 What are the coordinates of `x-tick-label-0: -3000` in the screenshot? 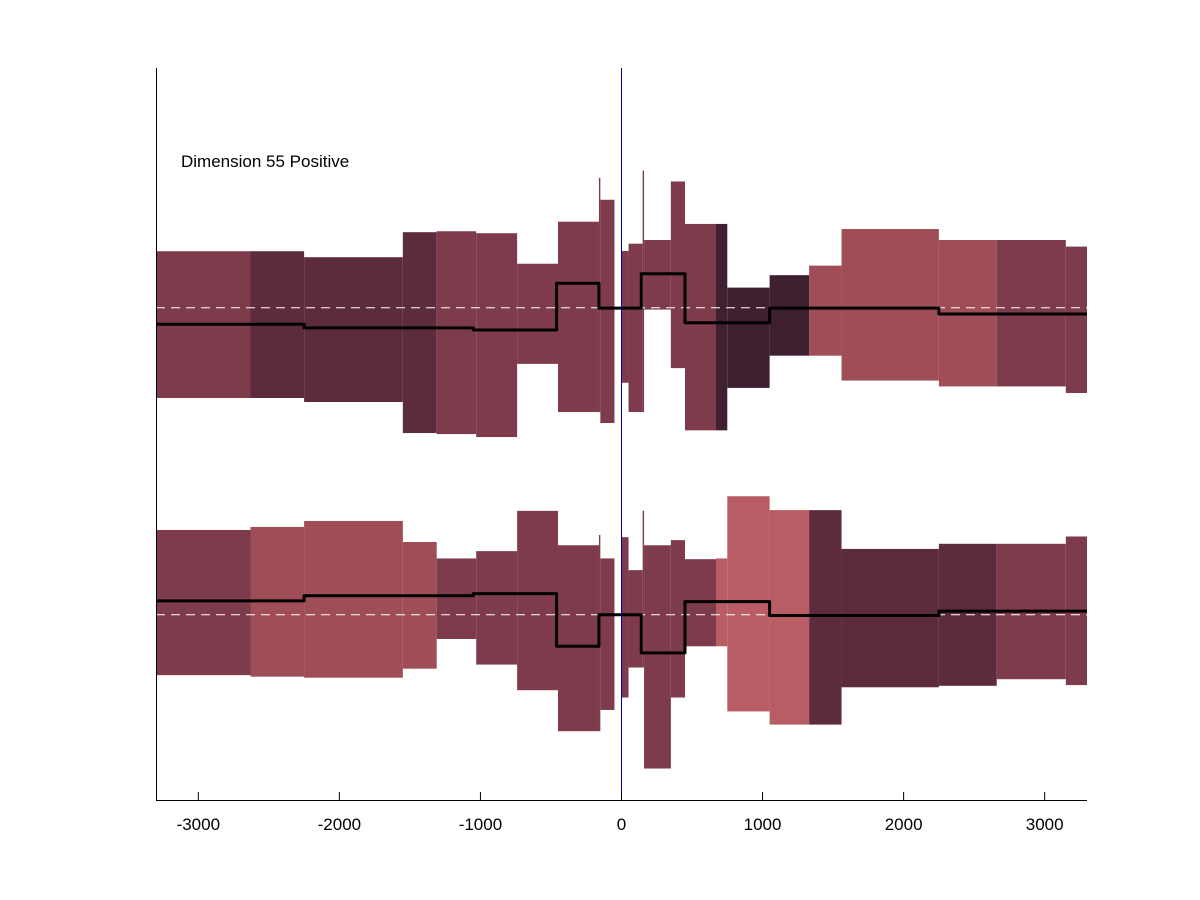 It's located at (198, 824).